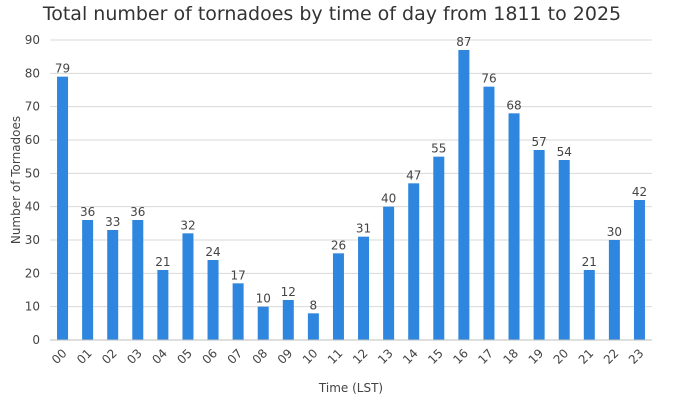  I want to click on data-label-09: 12, so click(288, 292).